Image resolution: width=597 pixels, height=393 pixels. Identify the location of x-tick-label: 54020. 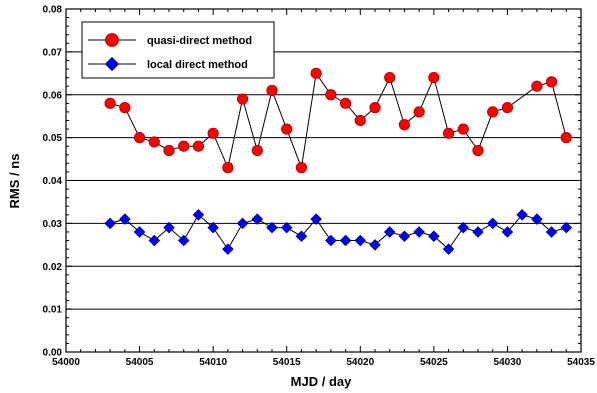
(360, 362).